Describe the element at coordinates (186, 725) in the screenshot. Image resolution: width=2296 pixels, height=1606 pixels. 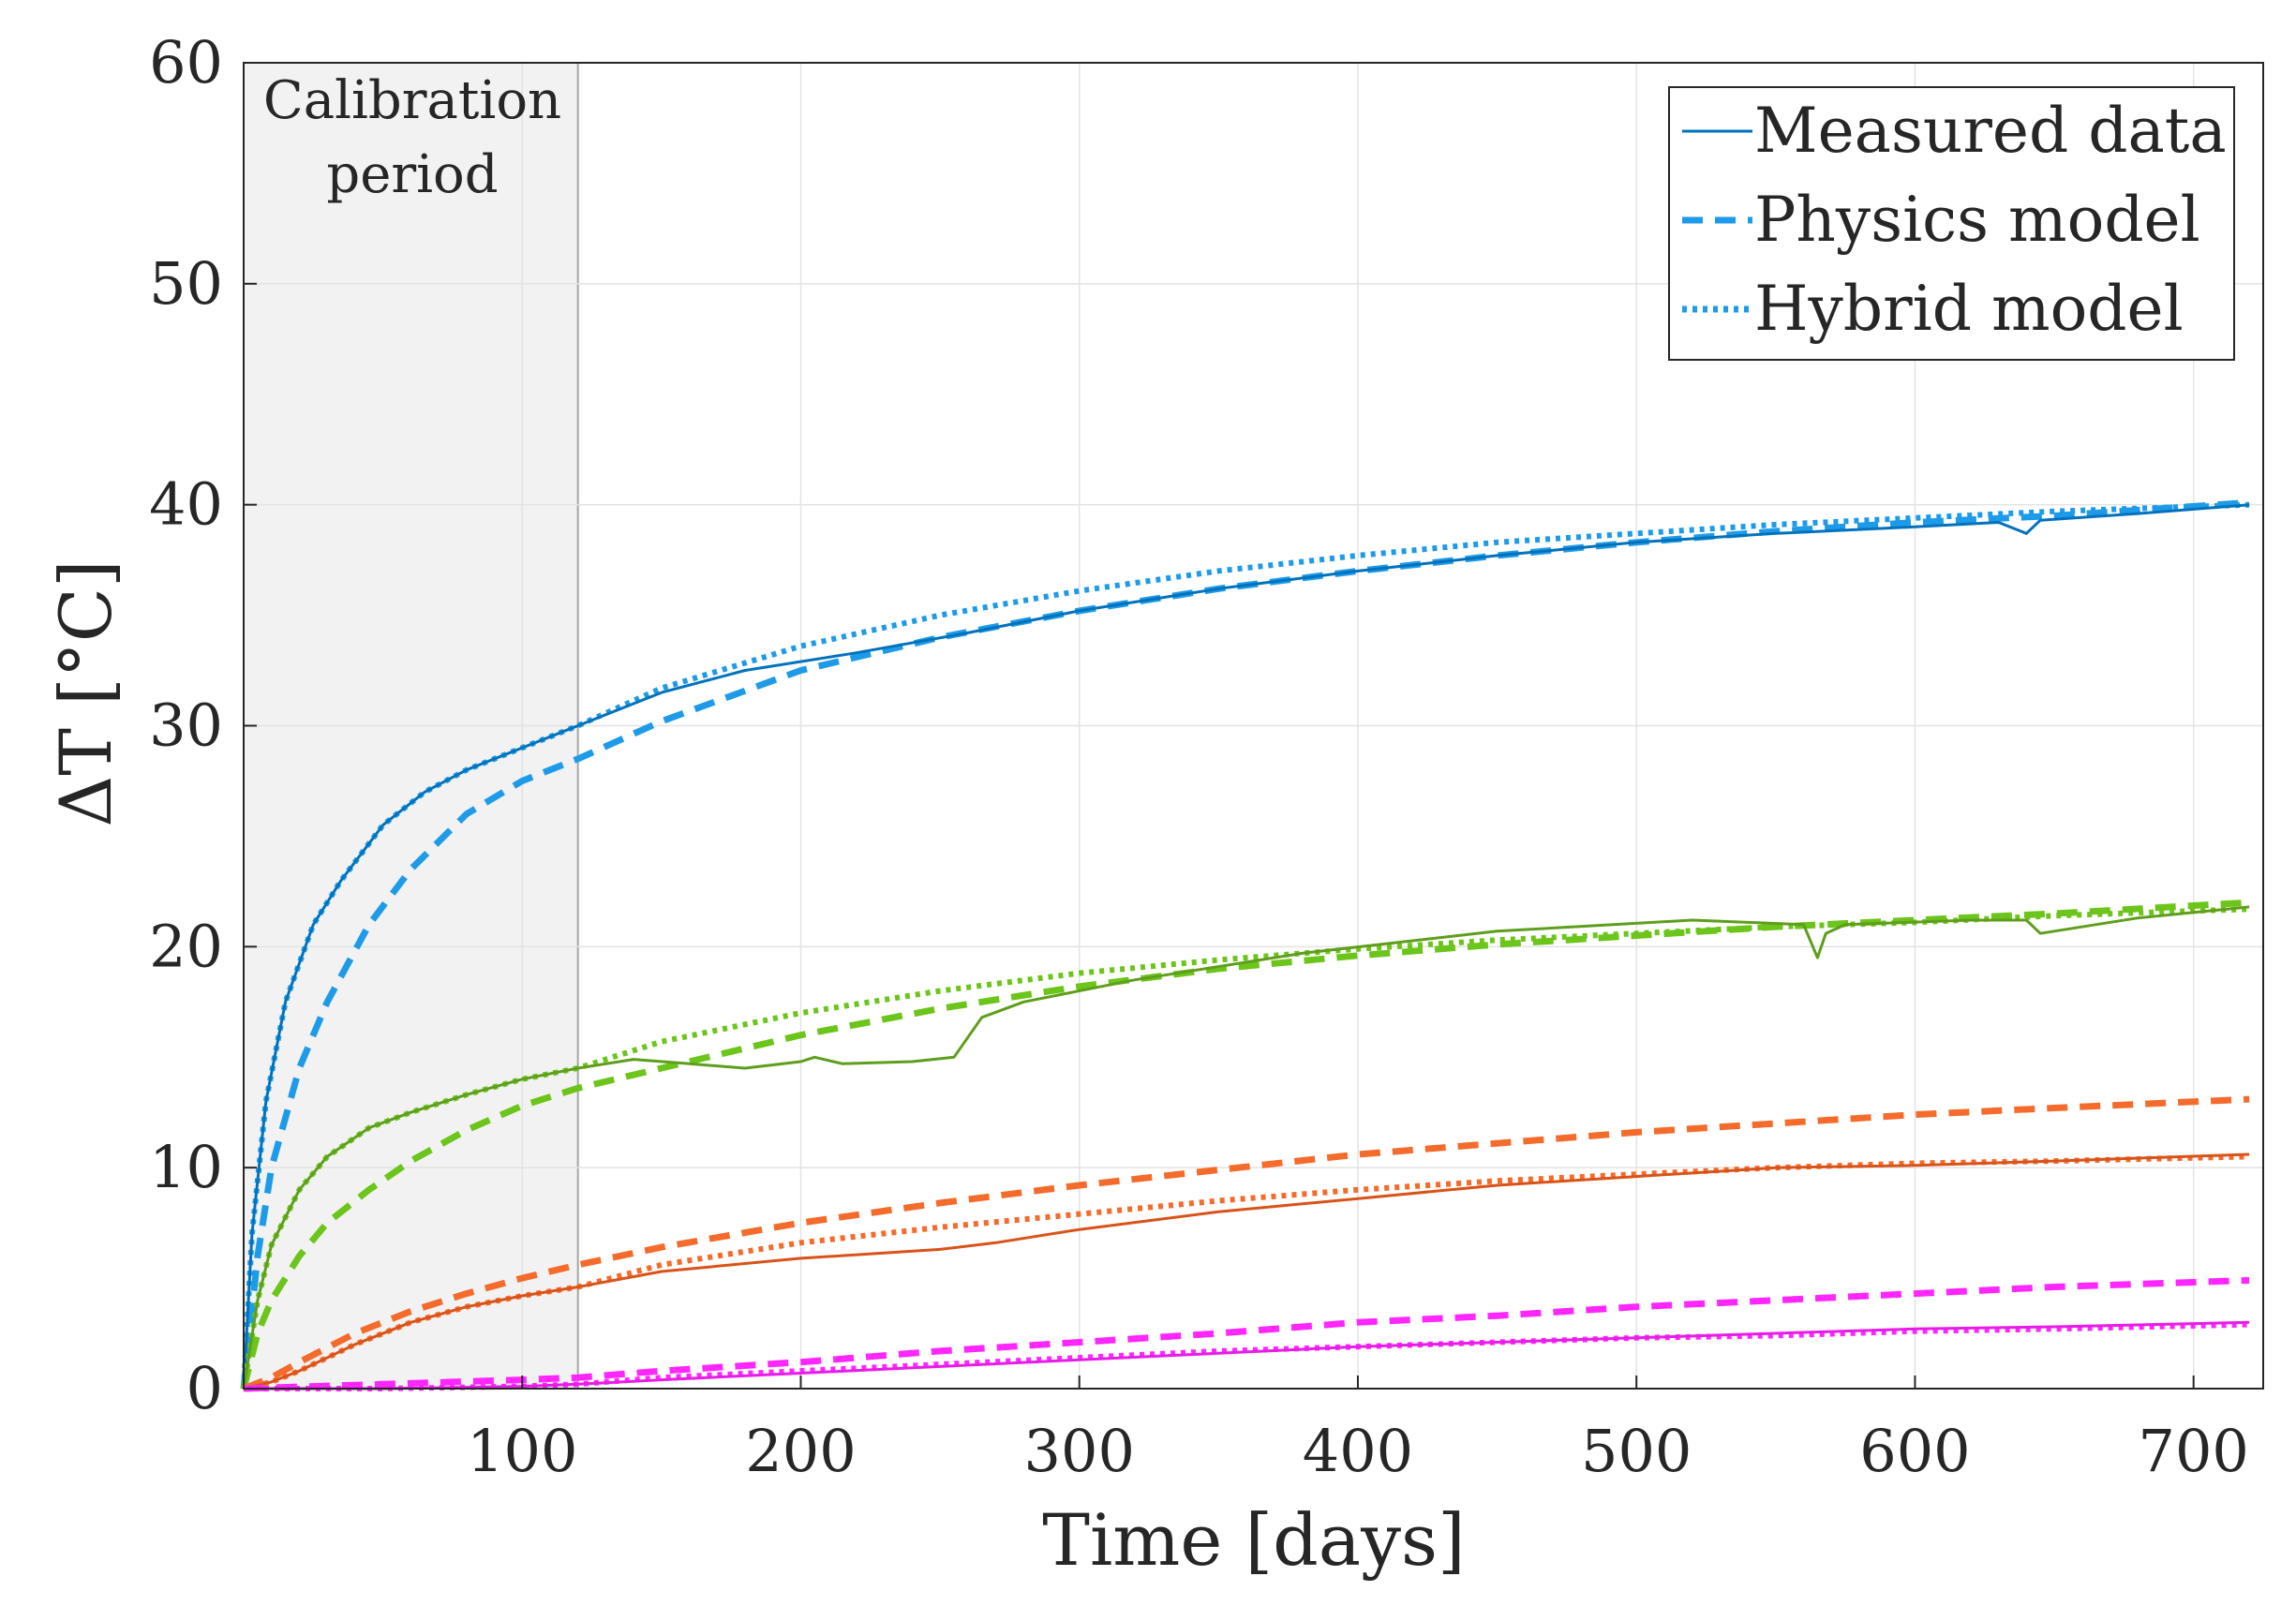
I see `y-tick-label: 30` at that location.